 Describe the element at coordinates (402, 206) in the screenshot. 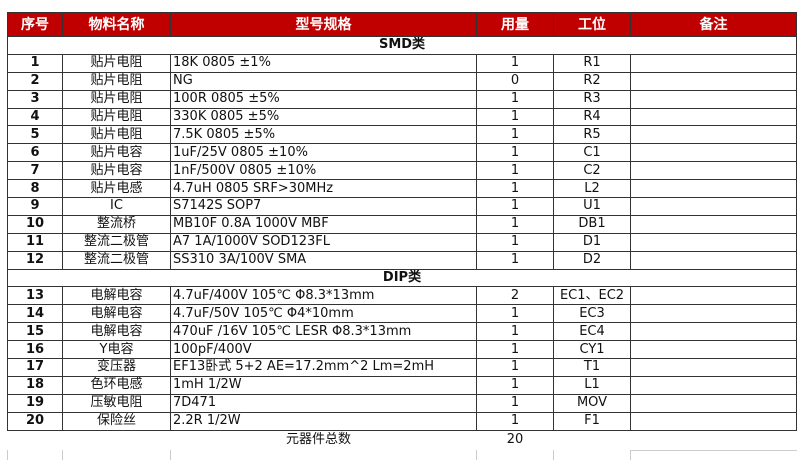

I see `table-row: 9 IC S7142S SOP7 1 U1` at that location.